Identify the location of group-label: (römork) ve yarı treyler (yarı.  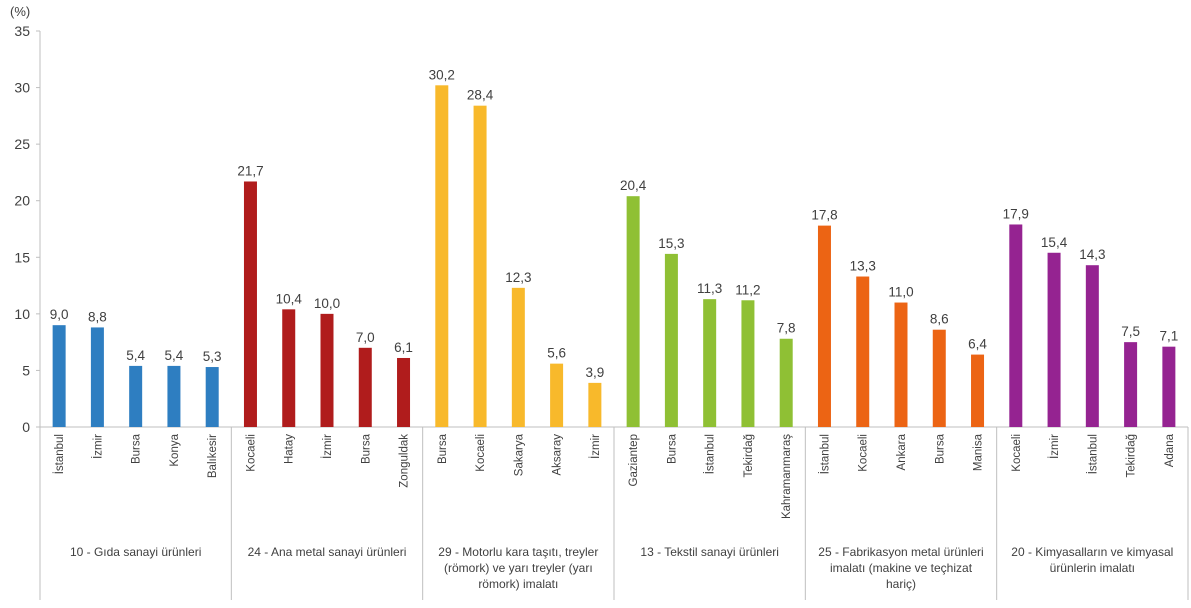
(518, 568).